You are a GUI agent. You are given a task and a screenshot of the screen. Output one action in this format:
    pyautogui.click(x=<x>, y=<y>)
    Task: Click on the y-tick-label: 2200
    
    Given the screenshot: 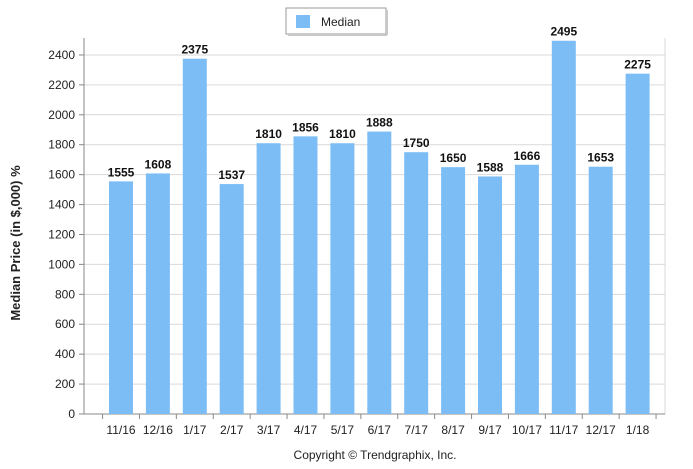 What is the action you would take?
    pyautogui.click(x=61, y=85)
    